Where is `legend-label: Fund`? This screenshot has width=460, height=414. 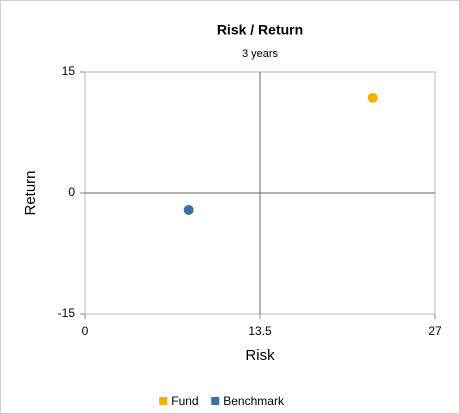
legend-label: Fund is located at coordinates (184, 401).